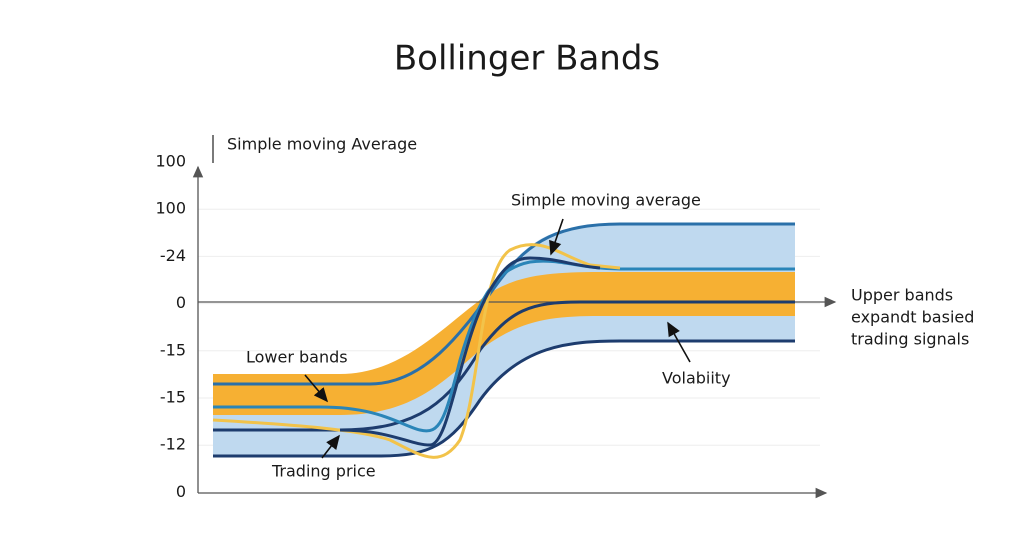 This screenshot has width=1024, height=559. What do you see at coordinates (696, 378) in the screenshot?
I see `annotation: Volabiity` at bounding box center [696, 378].